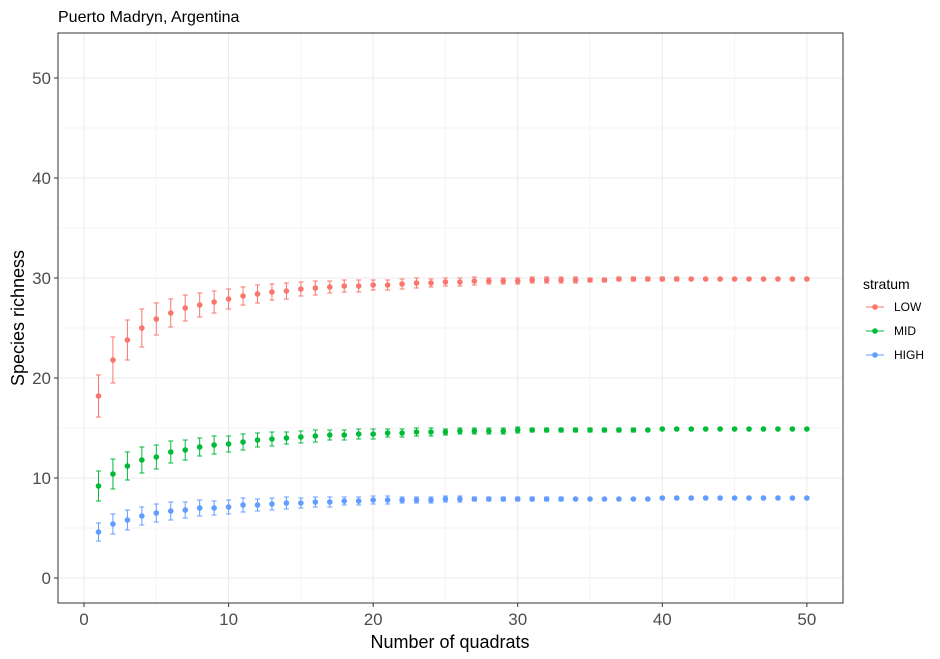 The width and height of the screenshot is (940, 659). What do you see at coordinates (806, 619) in the screenshot?
I see `x-tick-label: 50` at bounding box center [806, 619].